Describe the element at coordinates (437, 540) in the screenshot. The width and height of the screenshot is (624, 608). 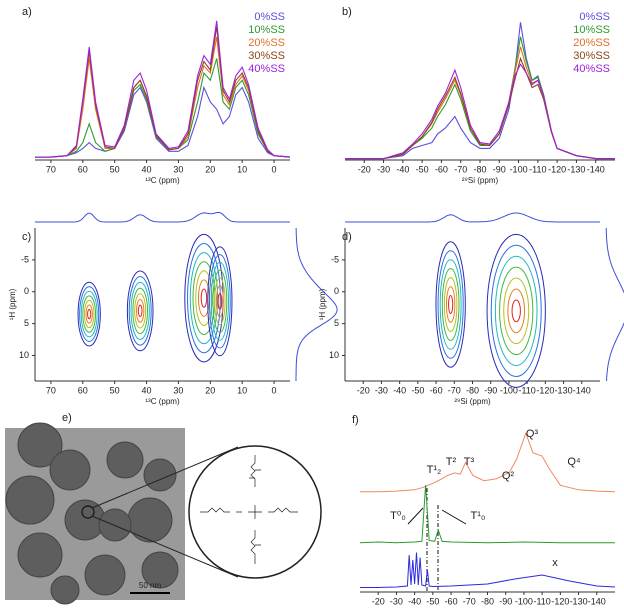
I see `f-guides` at that location.